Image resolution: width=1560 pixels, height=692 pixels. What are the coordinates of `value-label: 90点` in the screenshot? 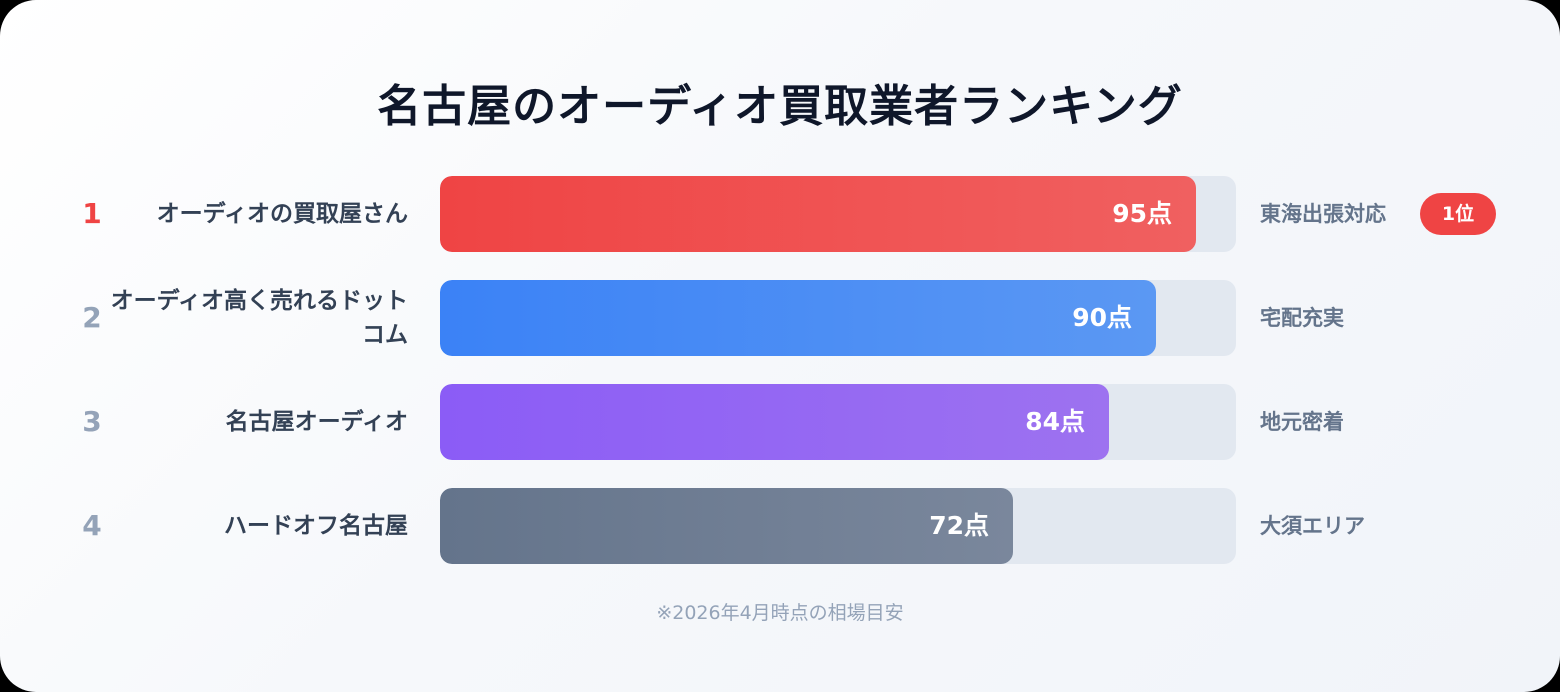 It's located at (1102, 317).